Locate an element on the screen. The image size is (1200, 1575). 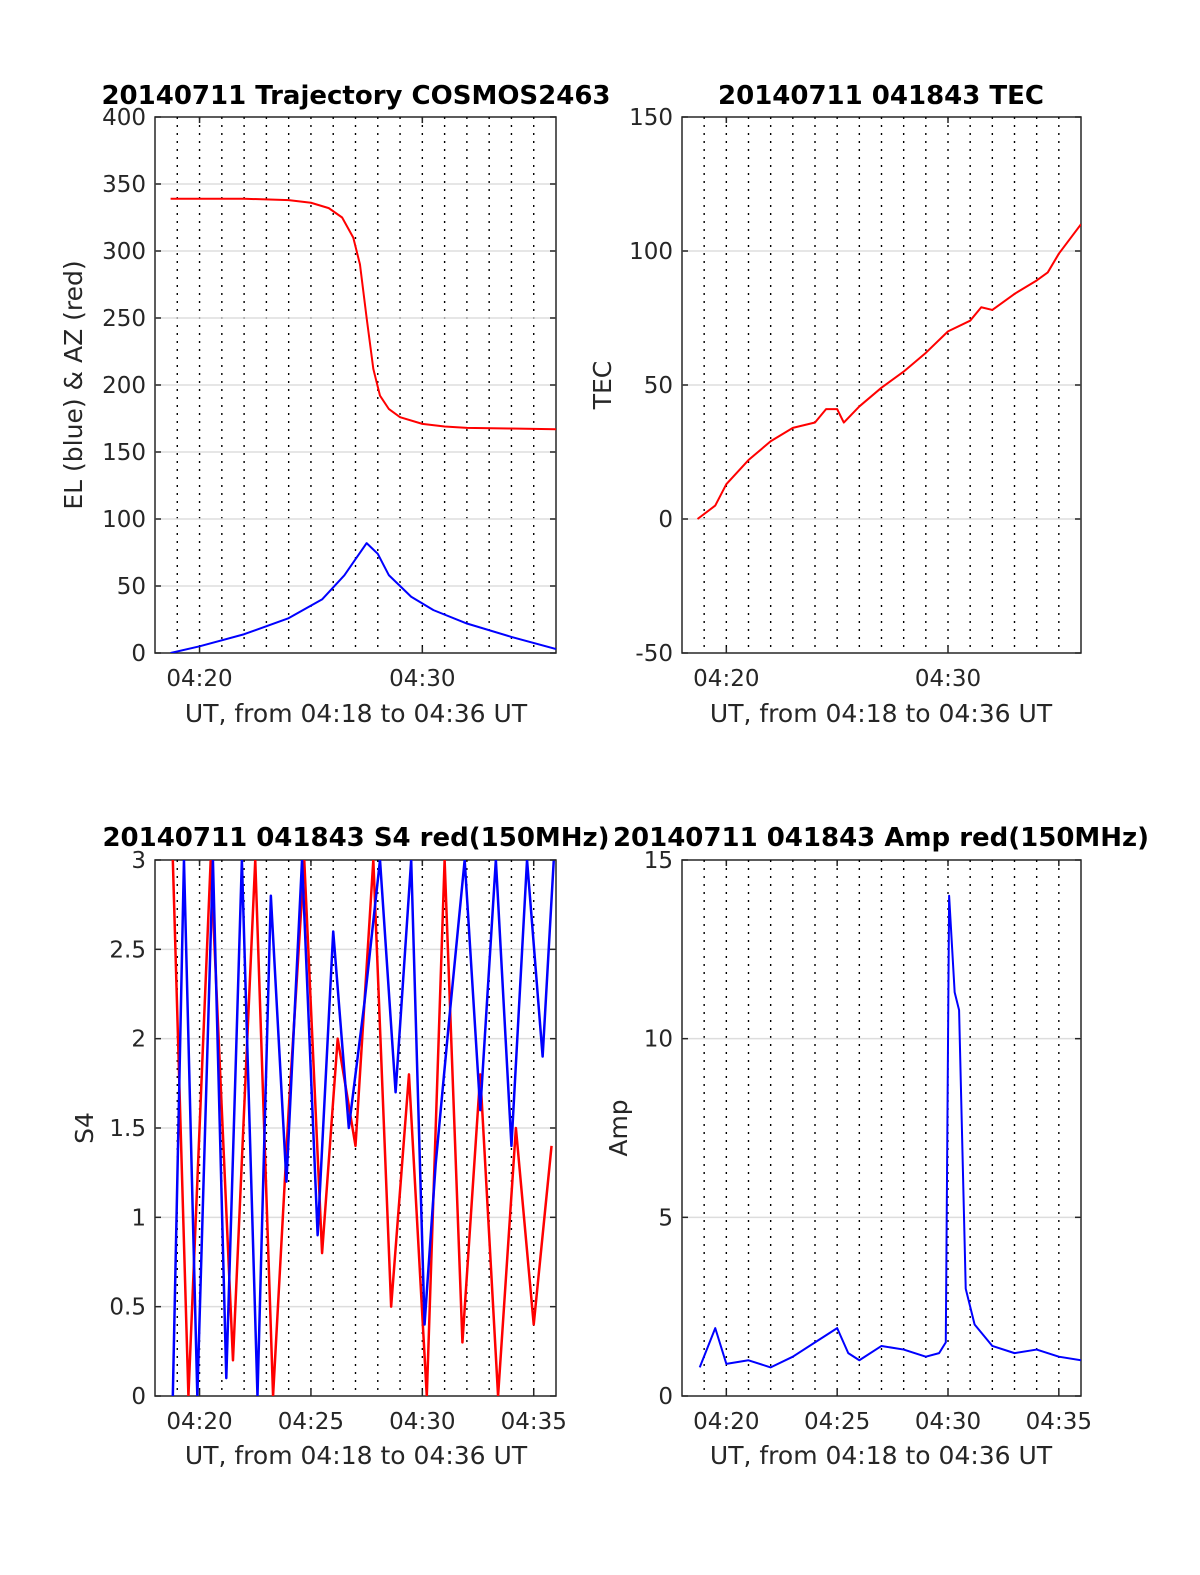
y-axis-label: EL (blue) & AZ (red) is located at coordinates (73, 384).